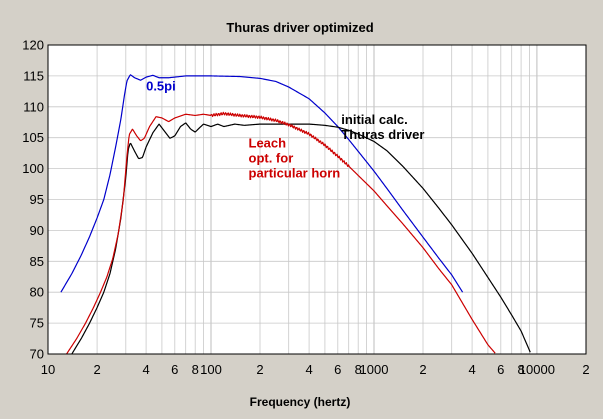  What do you see at coordinates (33, 168) in the screenshot?
I see `y-tick-label: 100` at bounding box center [33, 168].